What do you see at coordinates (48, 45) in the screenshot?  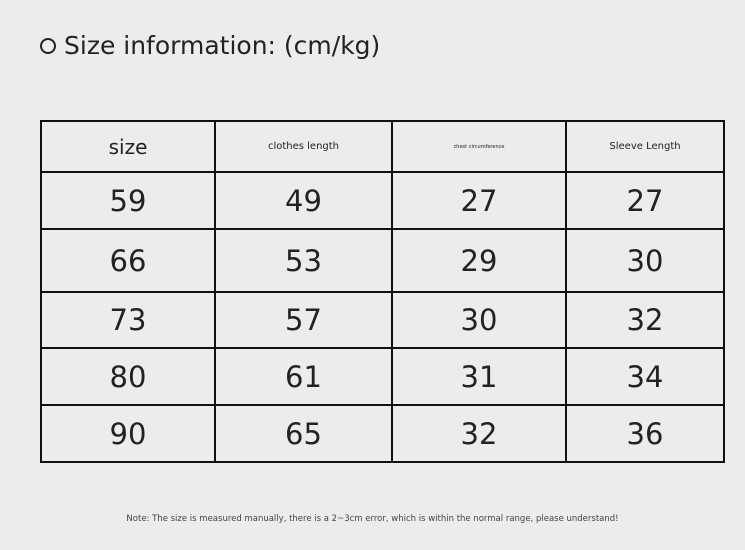 I see `circle-icon` at bounding box center [48, 45].